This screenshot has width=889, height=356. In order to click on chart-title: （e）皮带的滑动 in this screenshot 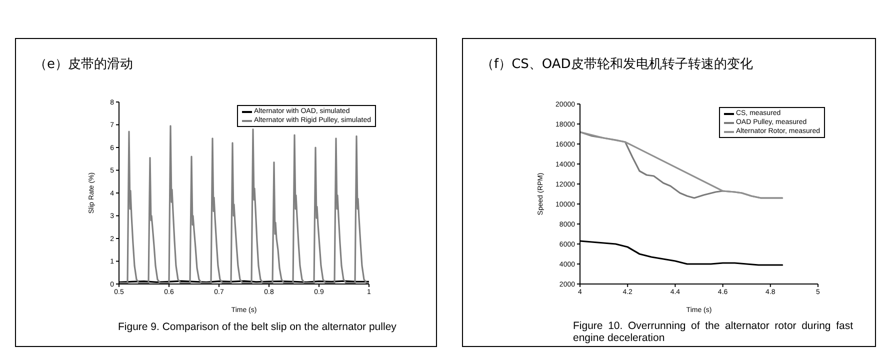, I will do `click(83, 64)`.